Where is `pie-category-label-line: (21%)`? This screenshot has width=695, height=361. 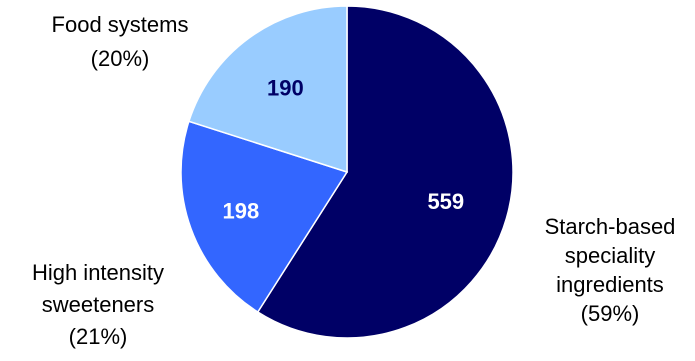
pie-category-label-line: (21%) is located at coordinates (98, 336).